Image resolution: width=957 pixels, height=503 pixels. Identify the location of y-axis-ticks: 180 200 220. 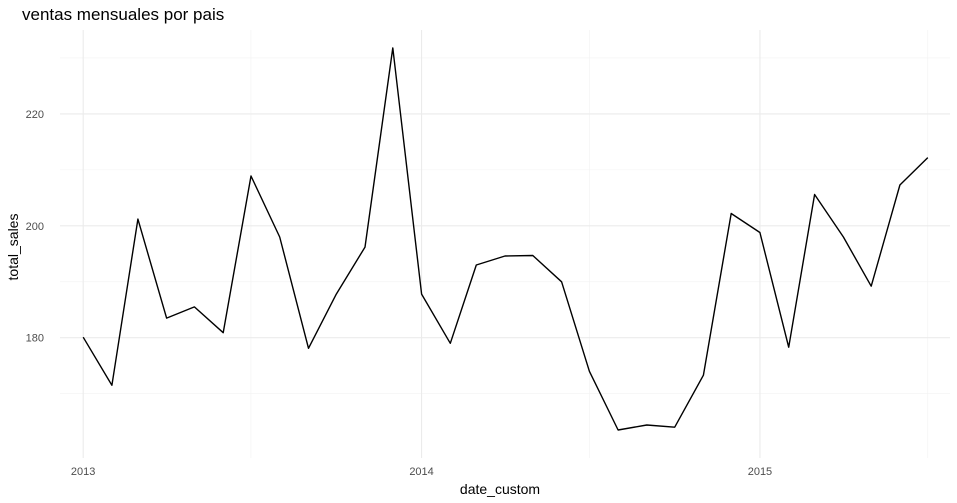
(35, 227).